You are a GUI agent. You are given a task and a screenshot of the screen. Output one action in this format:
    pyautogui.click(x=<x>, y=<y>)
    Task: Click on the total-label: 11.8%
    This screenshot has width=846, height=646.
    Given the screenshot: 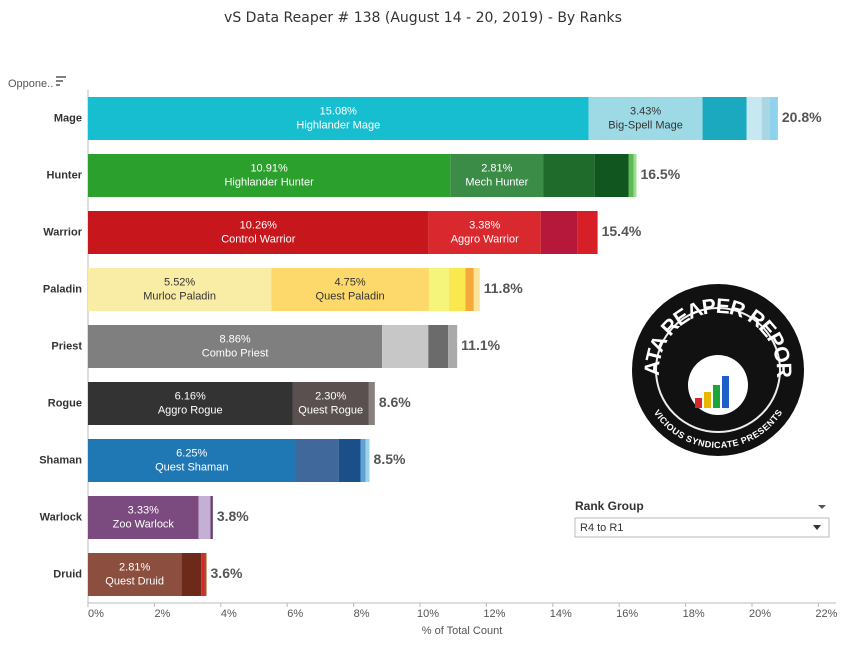 What is the action you would take?
    pyautogui.click(x=503, y=288)
    